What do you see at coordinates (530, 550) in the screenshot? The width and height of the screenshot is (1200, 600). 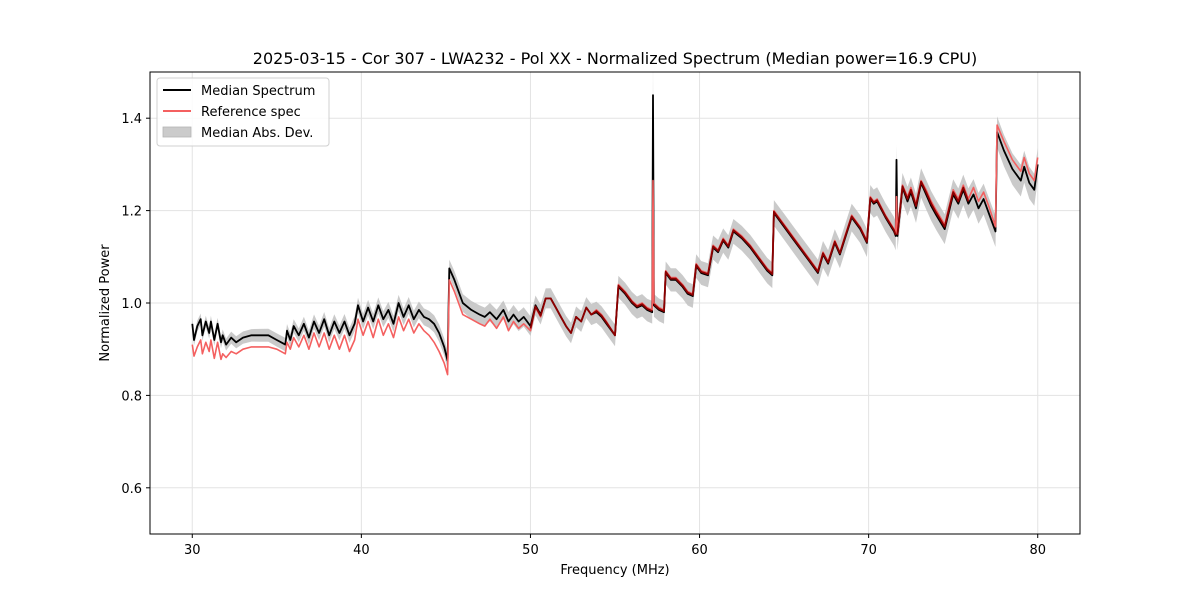 I see `x-tick-label: 50` at bounding box center [530, 550].